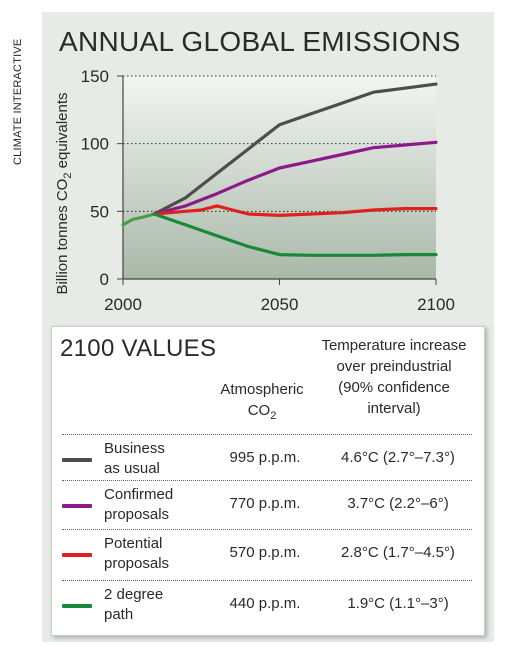 The image size is (514, 645). I want to click on scenario-label-line: Business, so click(134, 448).